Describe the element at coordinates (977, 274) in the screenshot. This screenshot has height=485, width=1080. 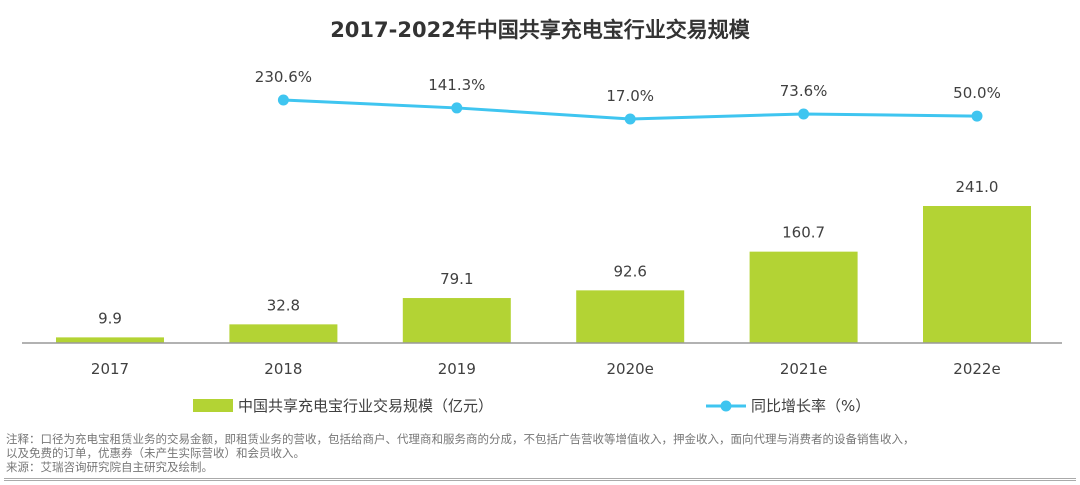
I see `bar-2022e` at that location.